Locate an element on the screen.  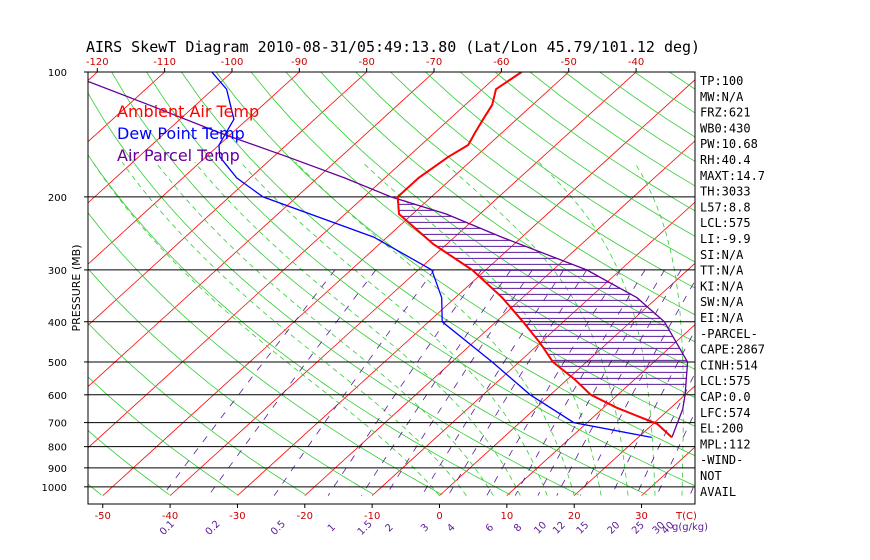
bottom-temp-tick-label: -50 is located at coordinates (103, 516).